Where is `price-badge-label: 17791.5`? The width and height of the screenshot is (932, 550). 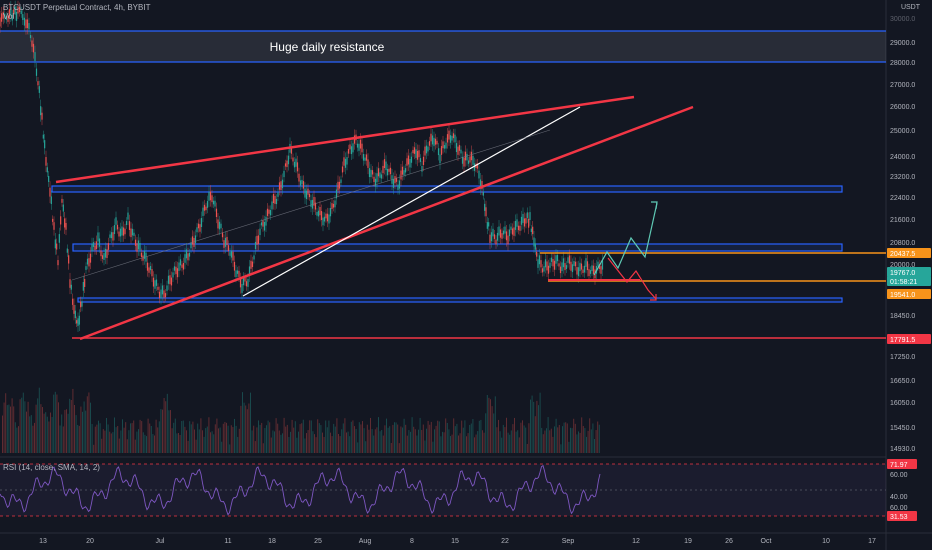 price-badge-label: 17791.5 is located at coordinates (902, 340).